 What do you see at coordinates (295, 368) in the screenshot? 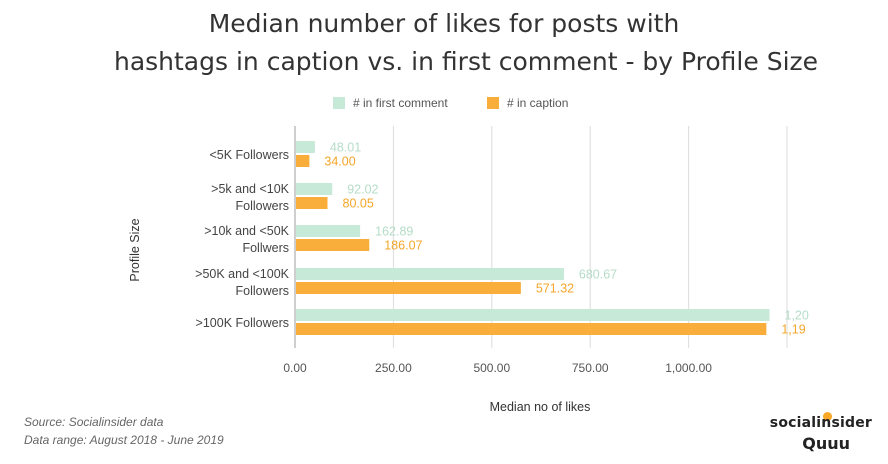
I see `x-tick-label: 0.00` at bounding box center [295, 368].